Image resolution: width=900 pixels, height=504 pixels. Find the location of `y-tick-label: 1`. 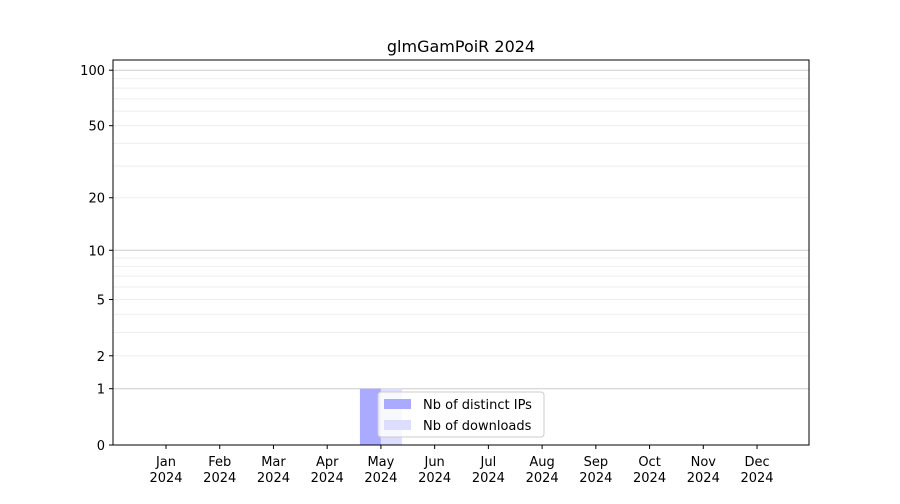

y-tick-label: 1 is located at coordinates (101, 390).